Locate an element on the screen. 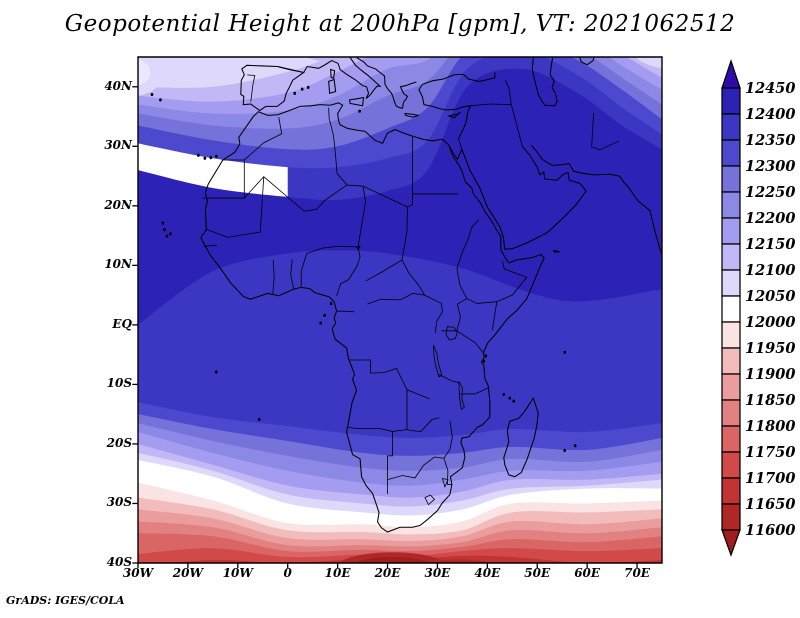 The height and width of the screenshot is (618, 800). y-tick-label: 10S is located at coordinates (119, 383).